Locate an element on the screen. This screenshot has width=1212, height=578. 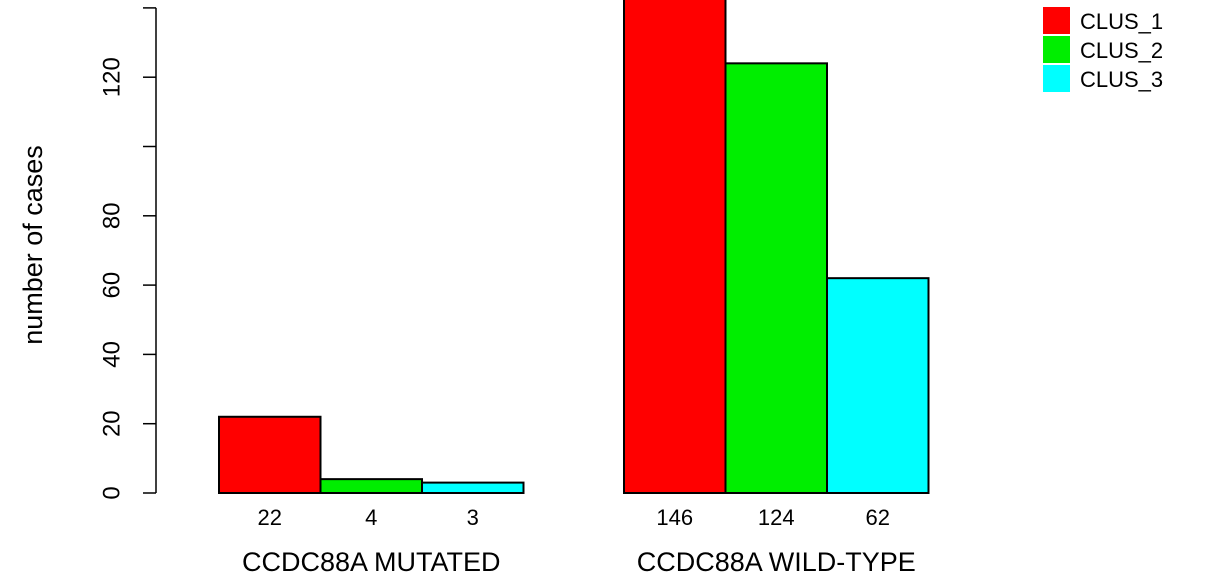
y-tick-label: 0 is located at coordinates (112, 492).